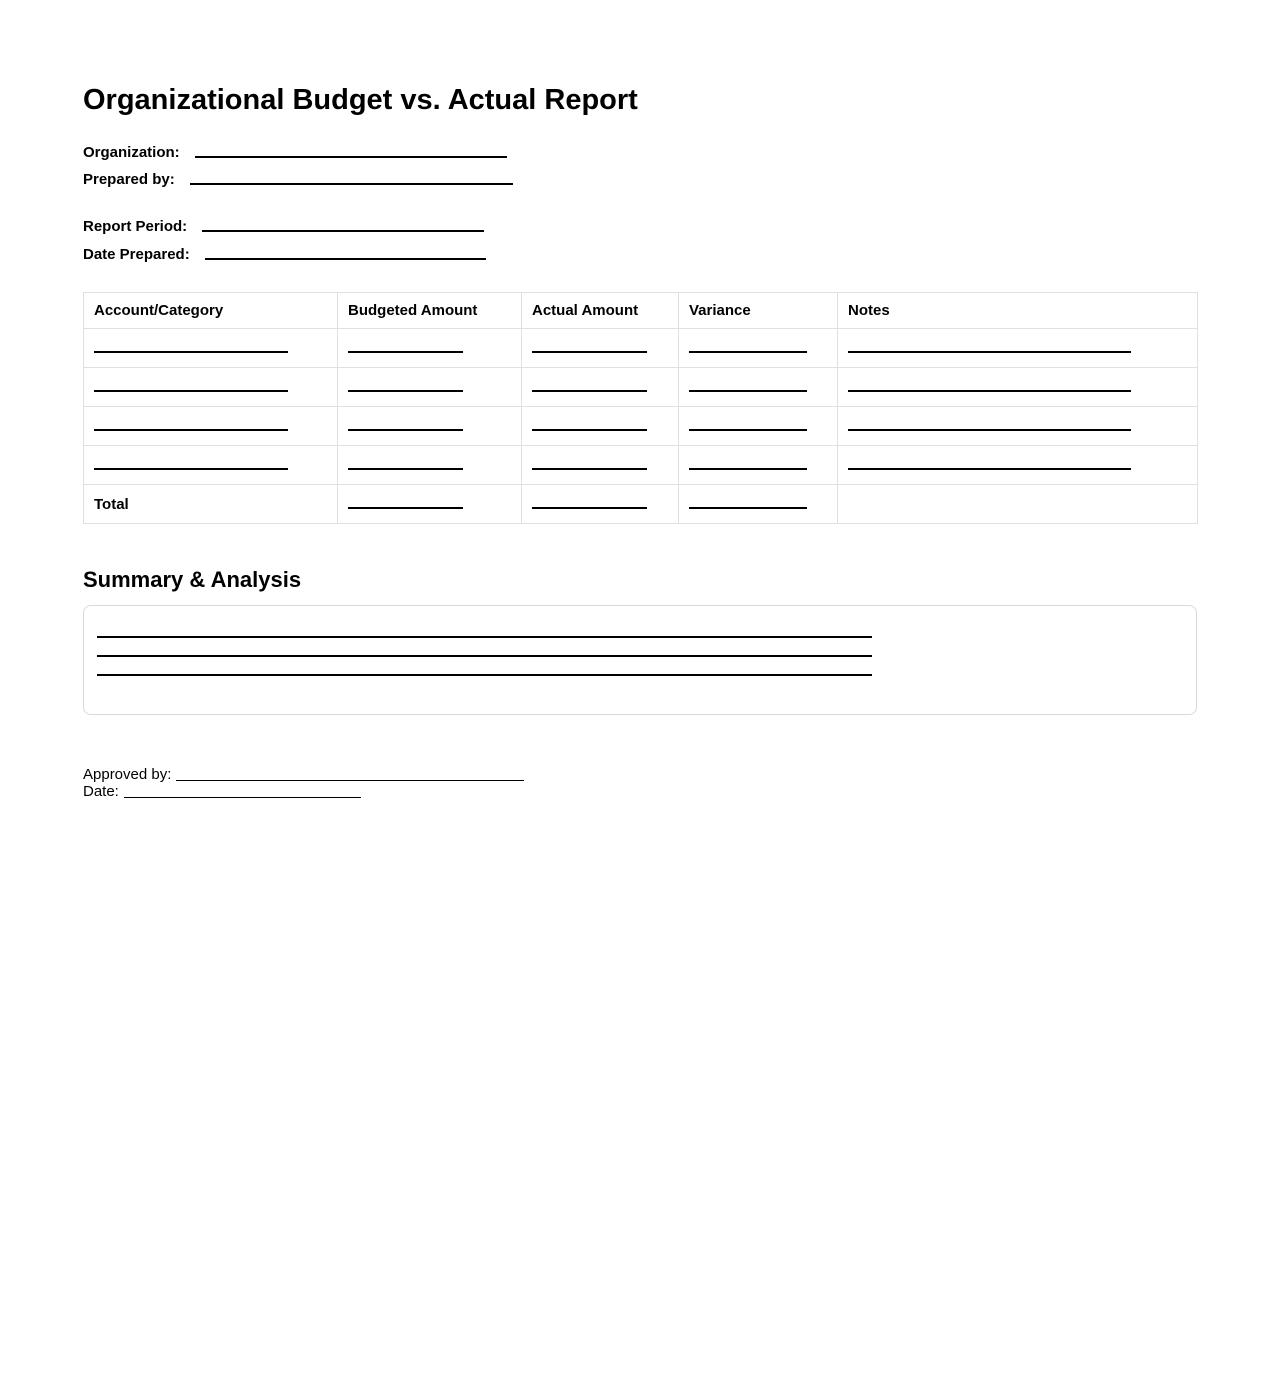  Describe the element at coordinates (639, 774) in the screenshot. I see `approved-by-field: Approved by:` at that location.